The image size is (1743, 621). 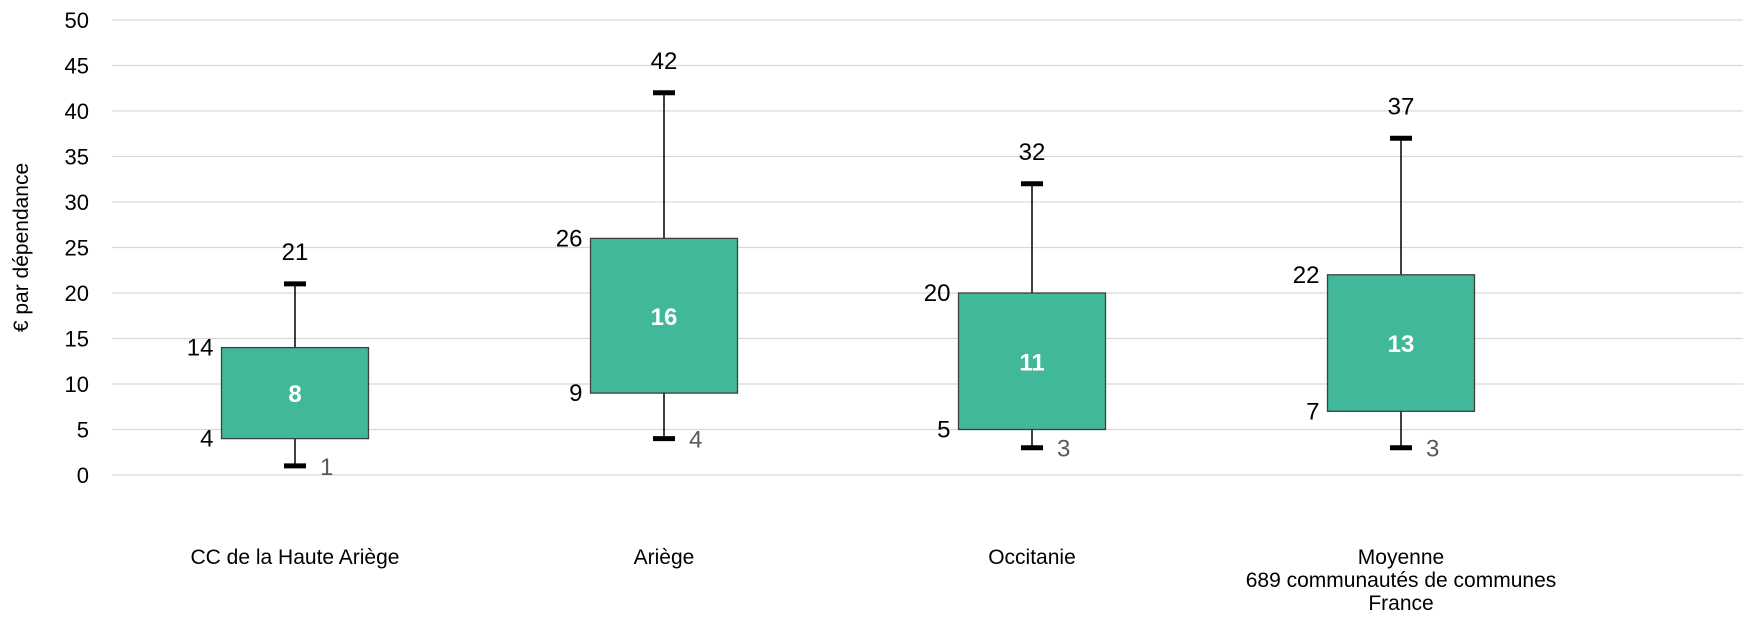 I want to click on box-group: 42 26 9 16 4, so click(x=647, y=251).